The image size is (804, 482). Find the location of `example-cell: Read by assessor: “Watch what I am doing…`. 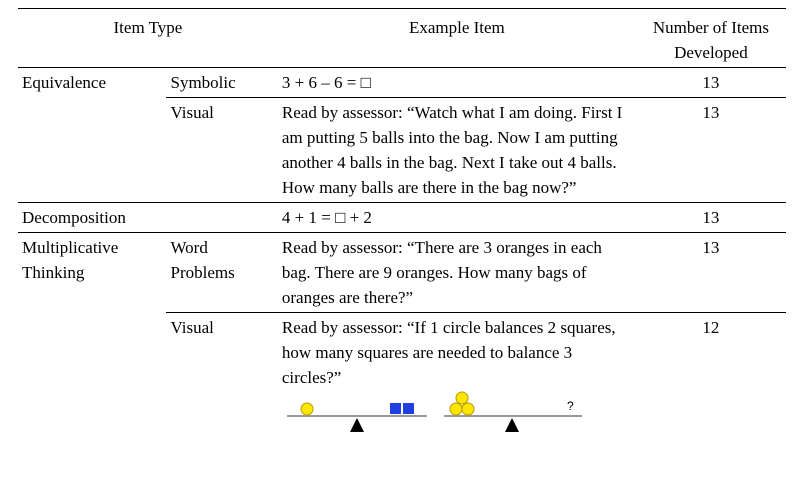

example-cell: Read by assessor: “Watch what I am doing… is located at coordinates (452, 150).